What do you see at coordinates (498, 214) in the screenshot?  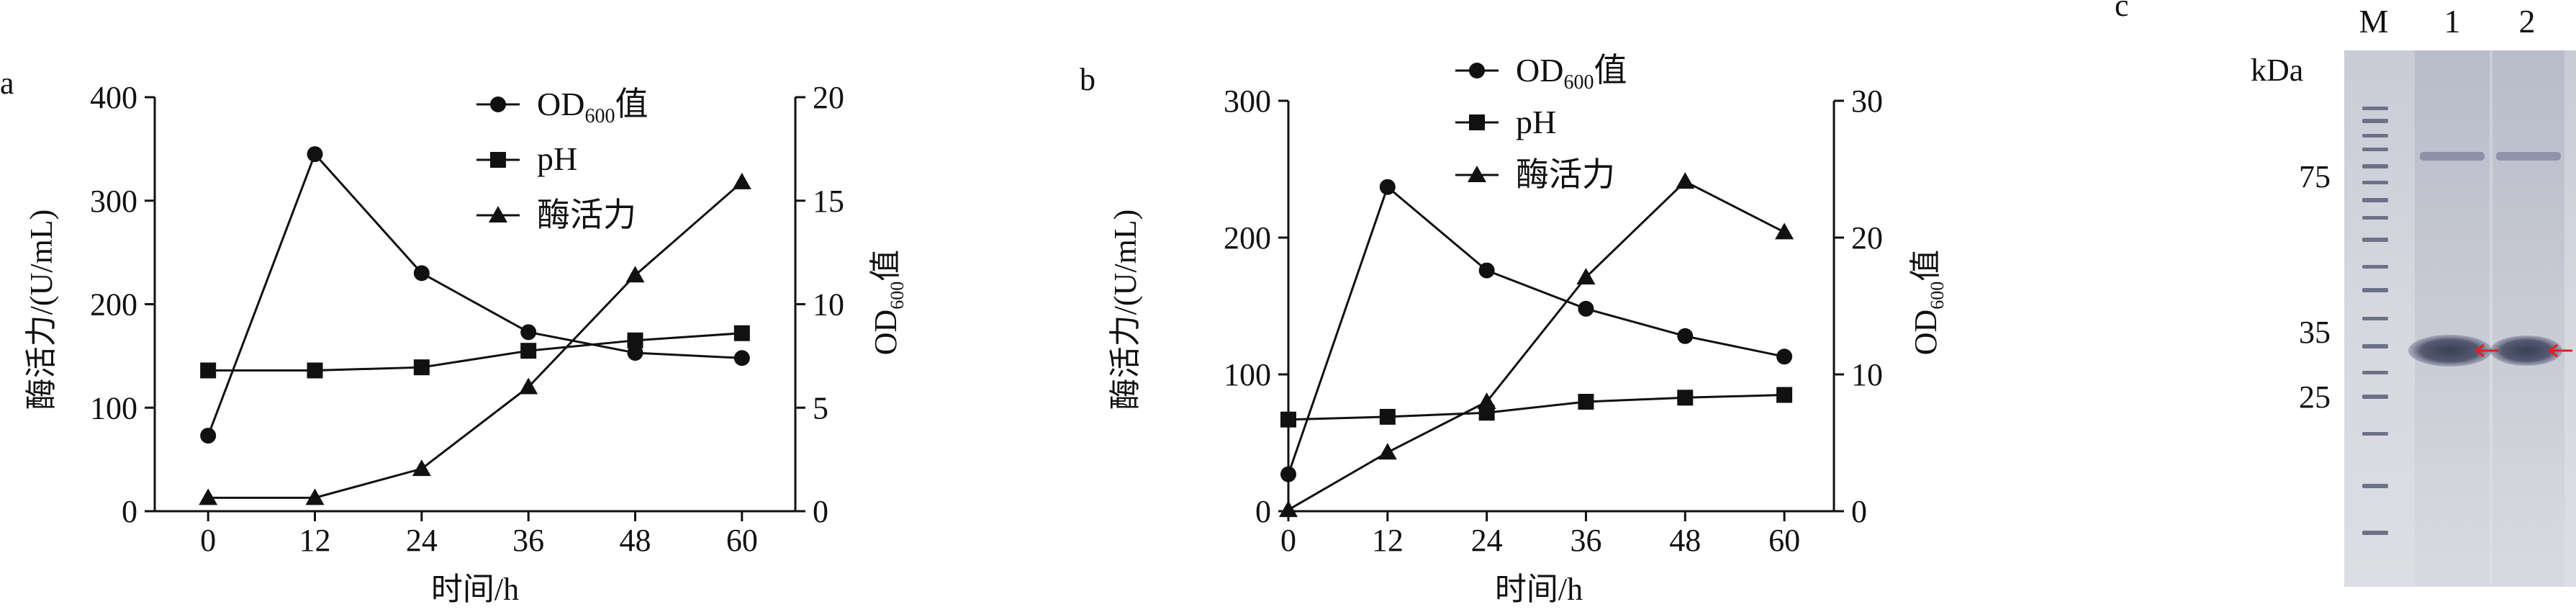 I see `triangle-marker-icon` at bounding box center [498, 214].